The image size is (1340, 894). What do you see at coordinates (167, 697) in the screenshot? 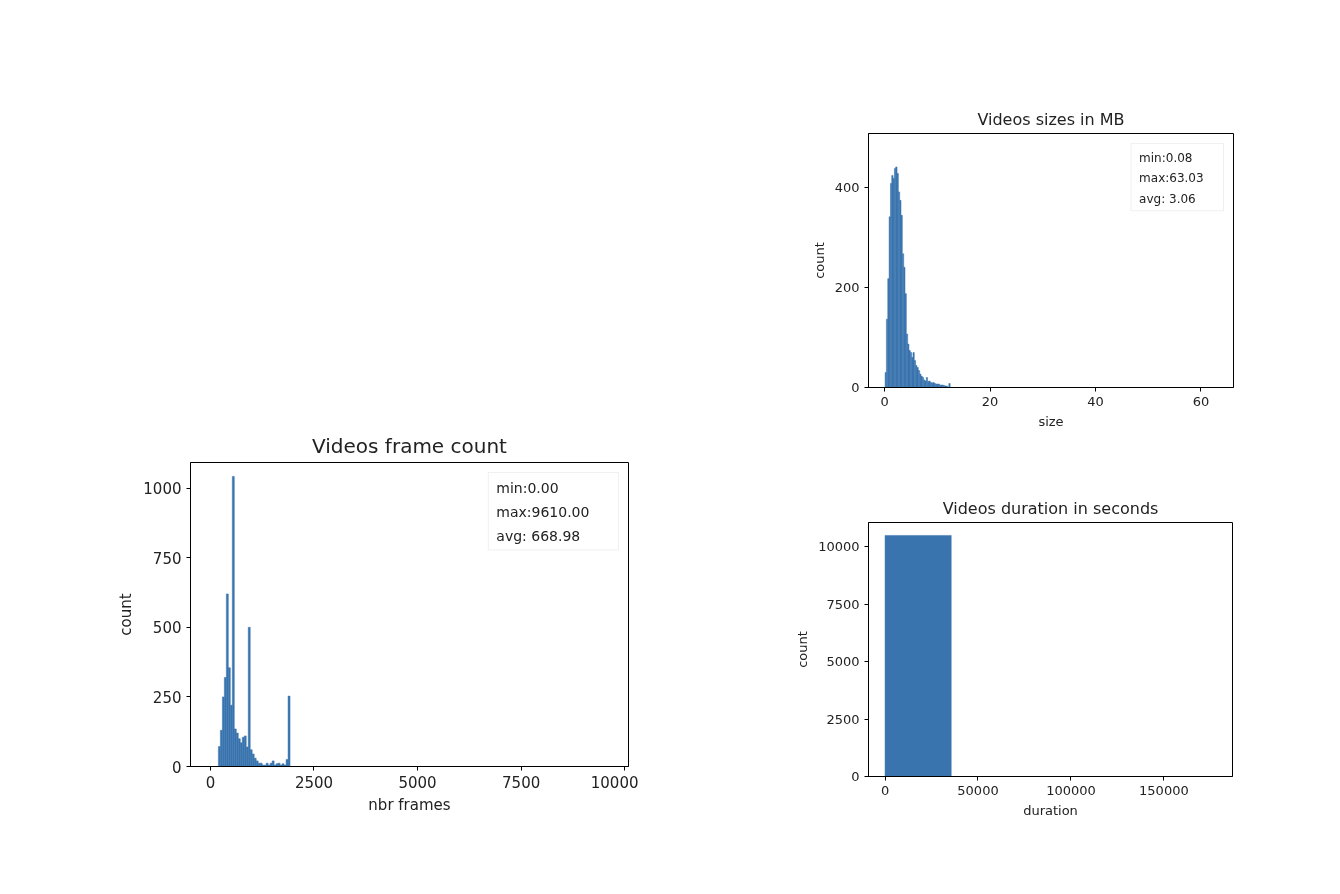
I see `y-tick-label: 250` at bounding box center [167, 697].